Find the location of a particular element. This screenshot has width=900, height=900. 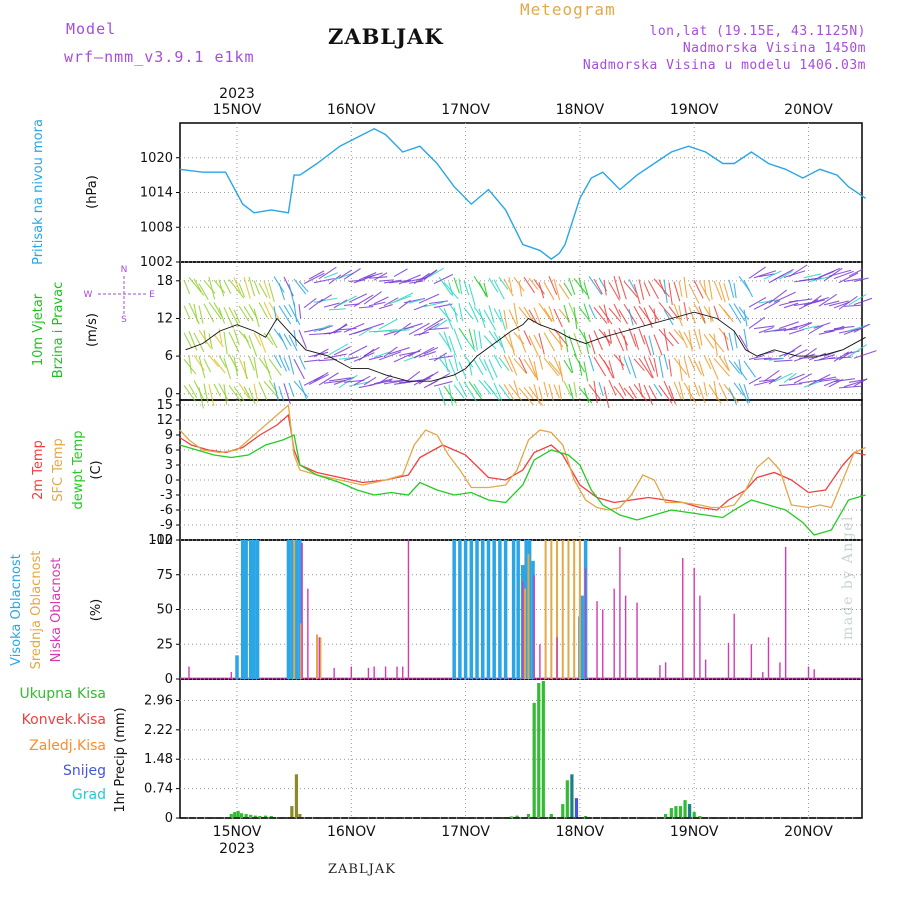

ytick-label: 12 is located at coordinates (164, 318).